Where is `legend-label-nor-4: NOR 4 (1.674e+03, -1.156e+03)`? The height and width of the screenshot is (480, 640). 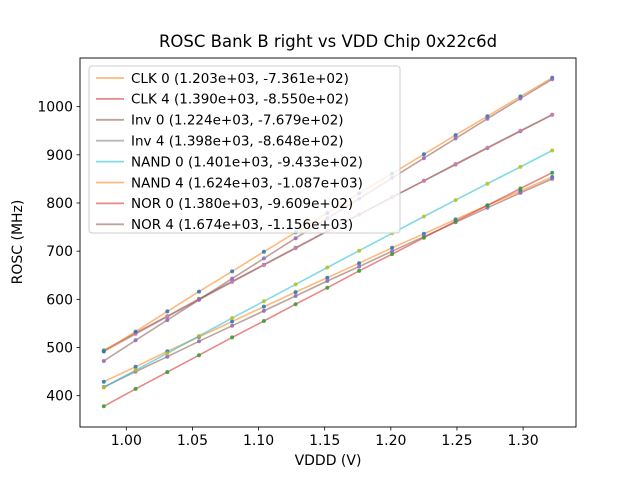 legend-label-nor-4: NOR 4 (1.674e+03, -1.156e+03) is located at coordinates (242, 225).